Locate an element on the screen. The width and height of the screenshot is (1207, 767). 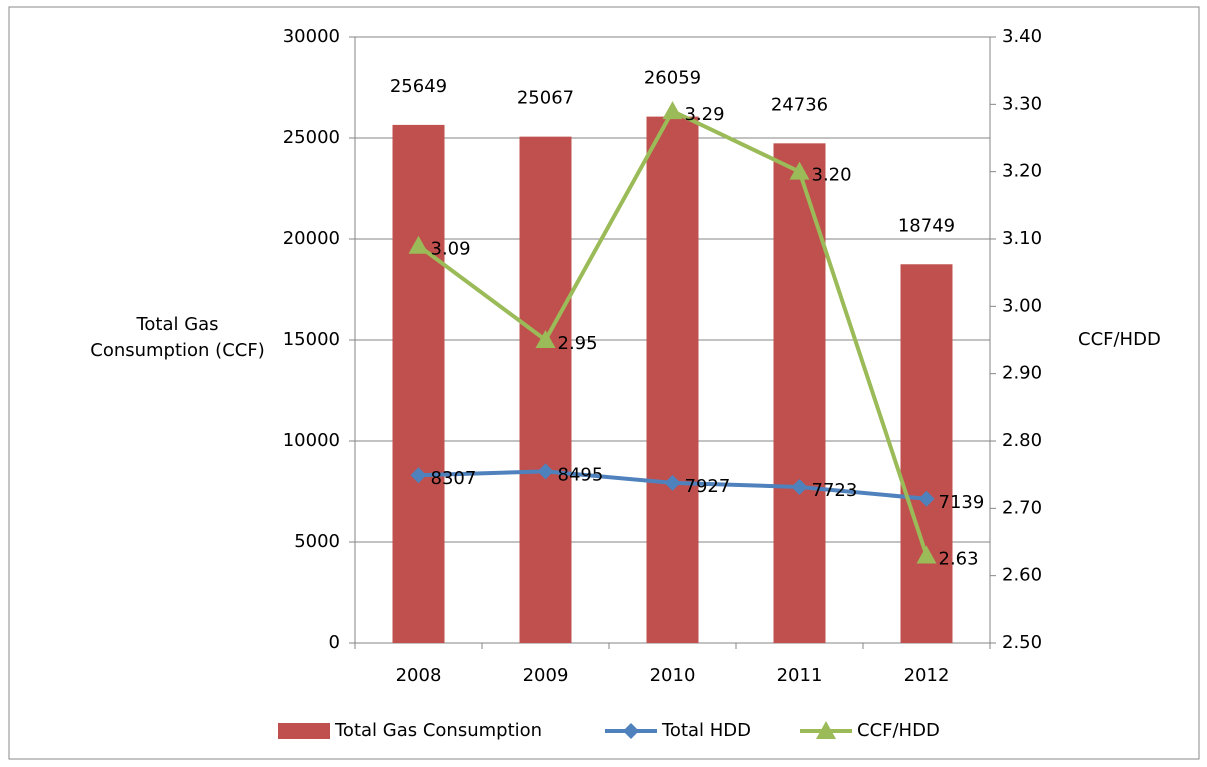
y-tick-label: 5000 is located at coordinates (317, 541).